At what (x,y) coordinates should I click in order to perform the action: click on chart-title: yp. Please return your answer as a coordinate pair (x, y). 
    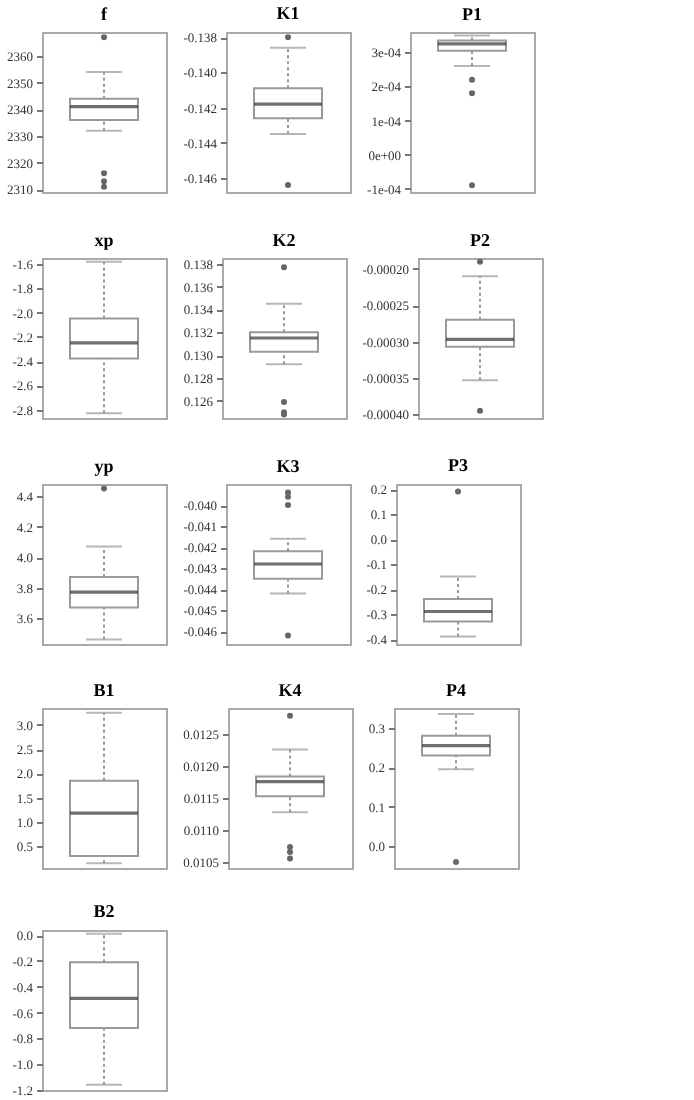
    Looking at the image, I should click on (104, 466).